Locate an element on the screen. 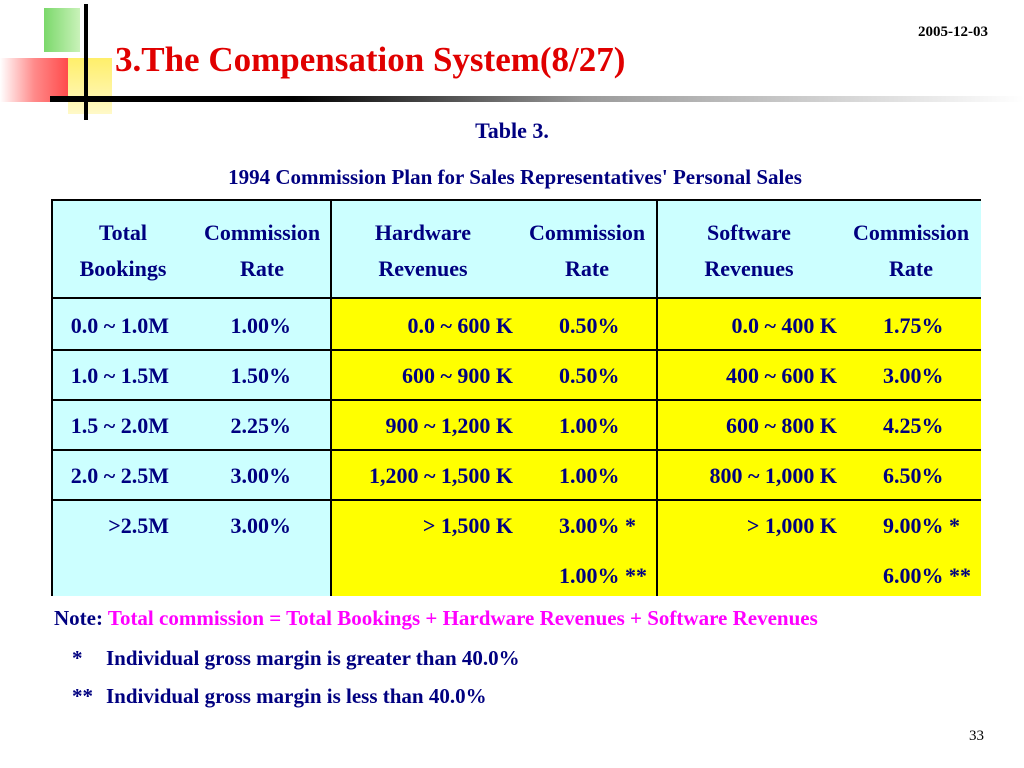  cell-rate3: 4.25% is located at coordinates (913, 425).